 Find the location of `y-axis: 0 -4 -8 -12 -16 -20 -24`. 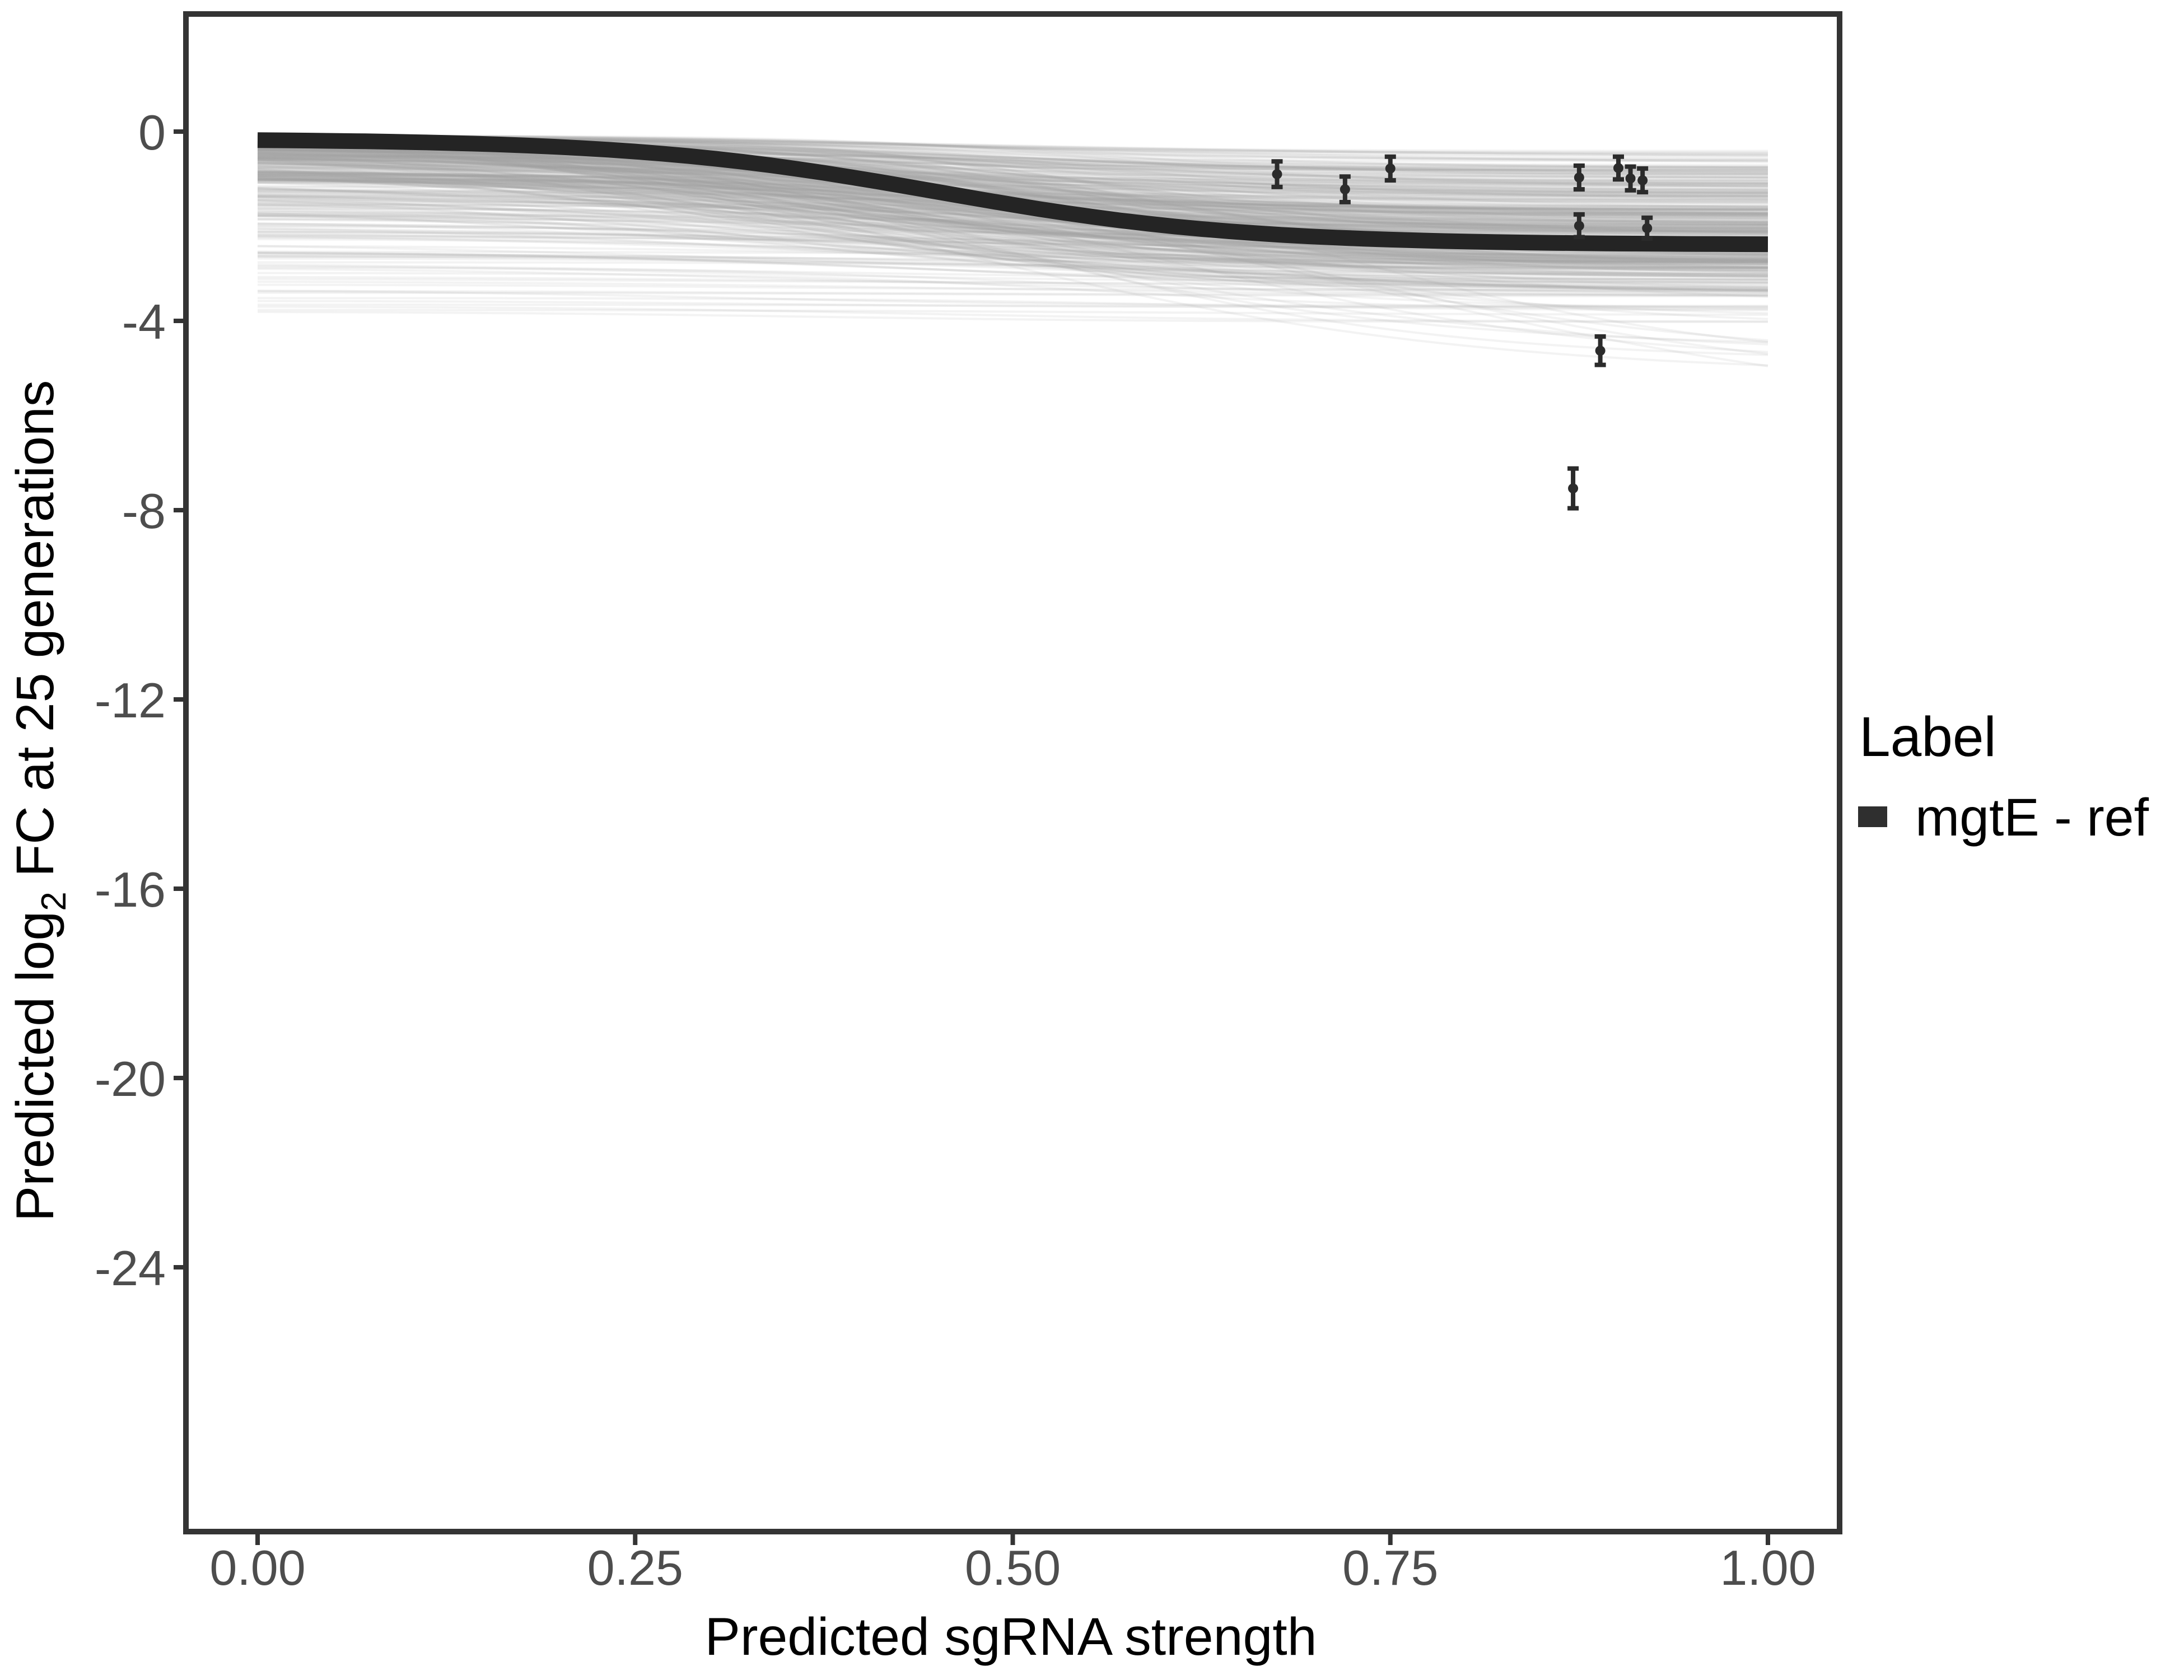

y-axis: 0 -4 -8 -12 -16 -20 -24 is located at coordinates (140, 700).